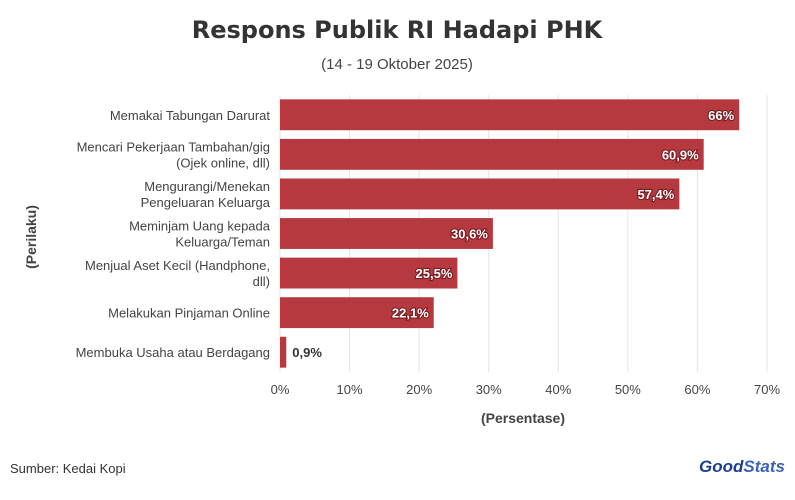 Image resolution: width=795 pixels, height=500 pixels. What do you see at coordinates (410, 313) in the screenshot?
I see `bar-value-label: 22,1%` at bounding box center [410, 313].